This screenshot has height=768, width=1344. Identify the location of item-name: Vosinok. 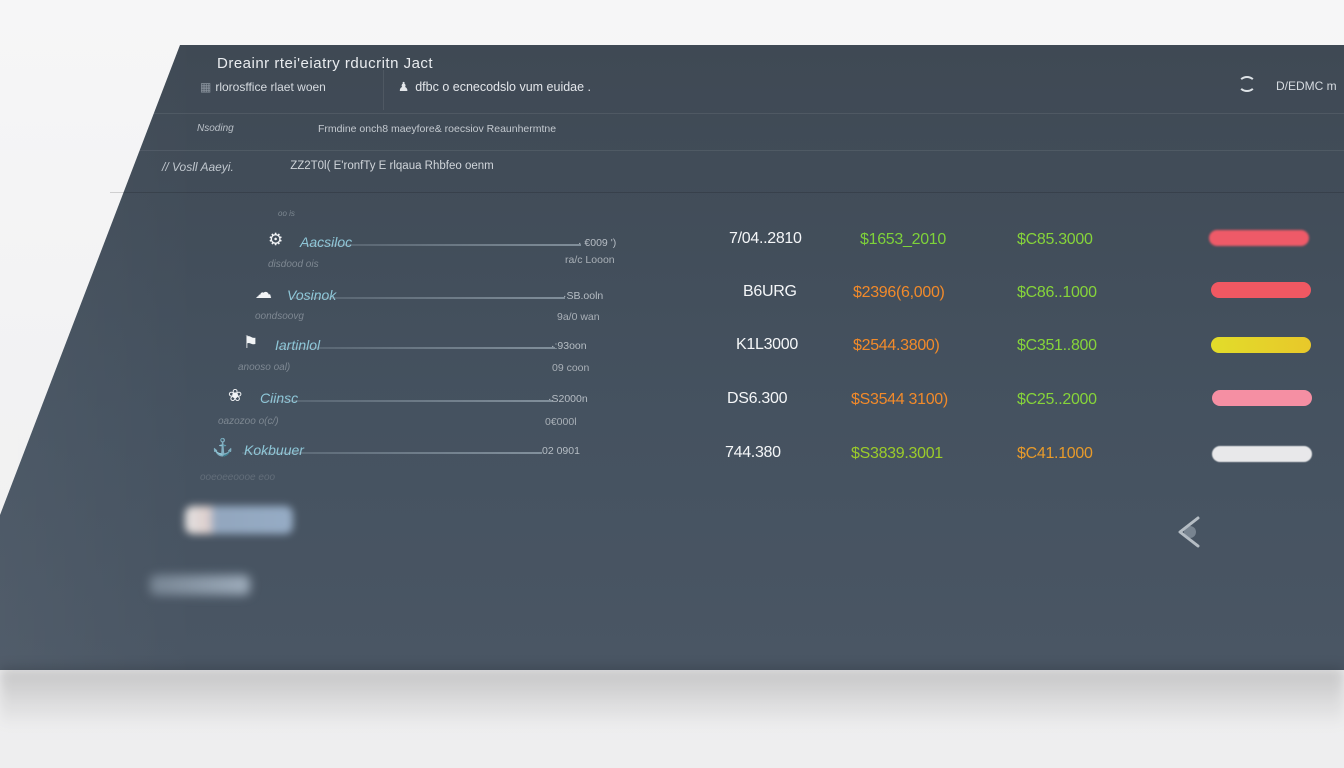
(312, 295).